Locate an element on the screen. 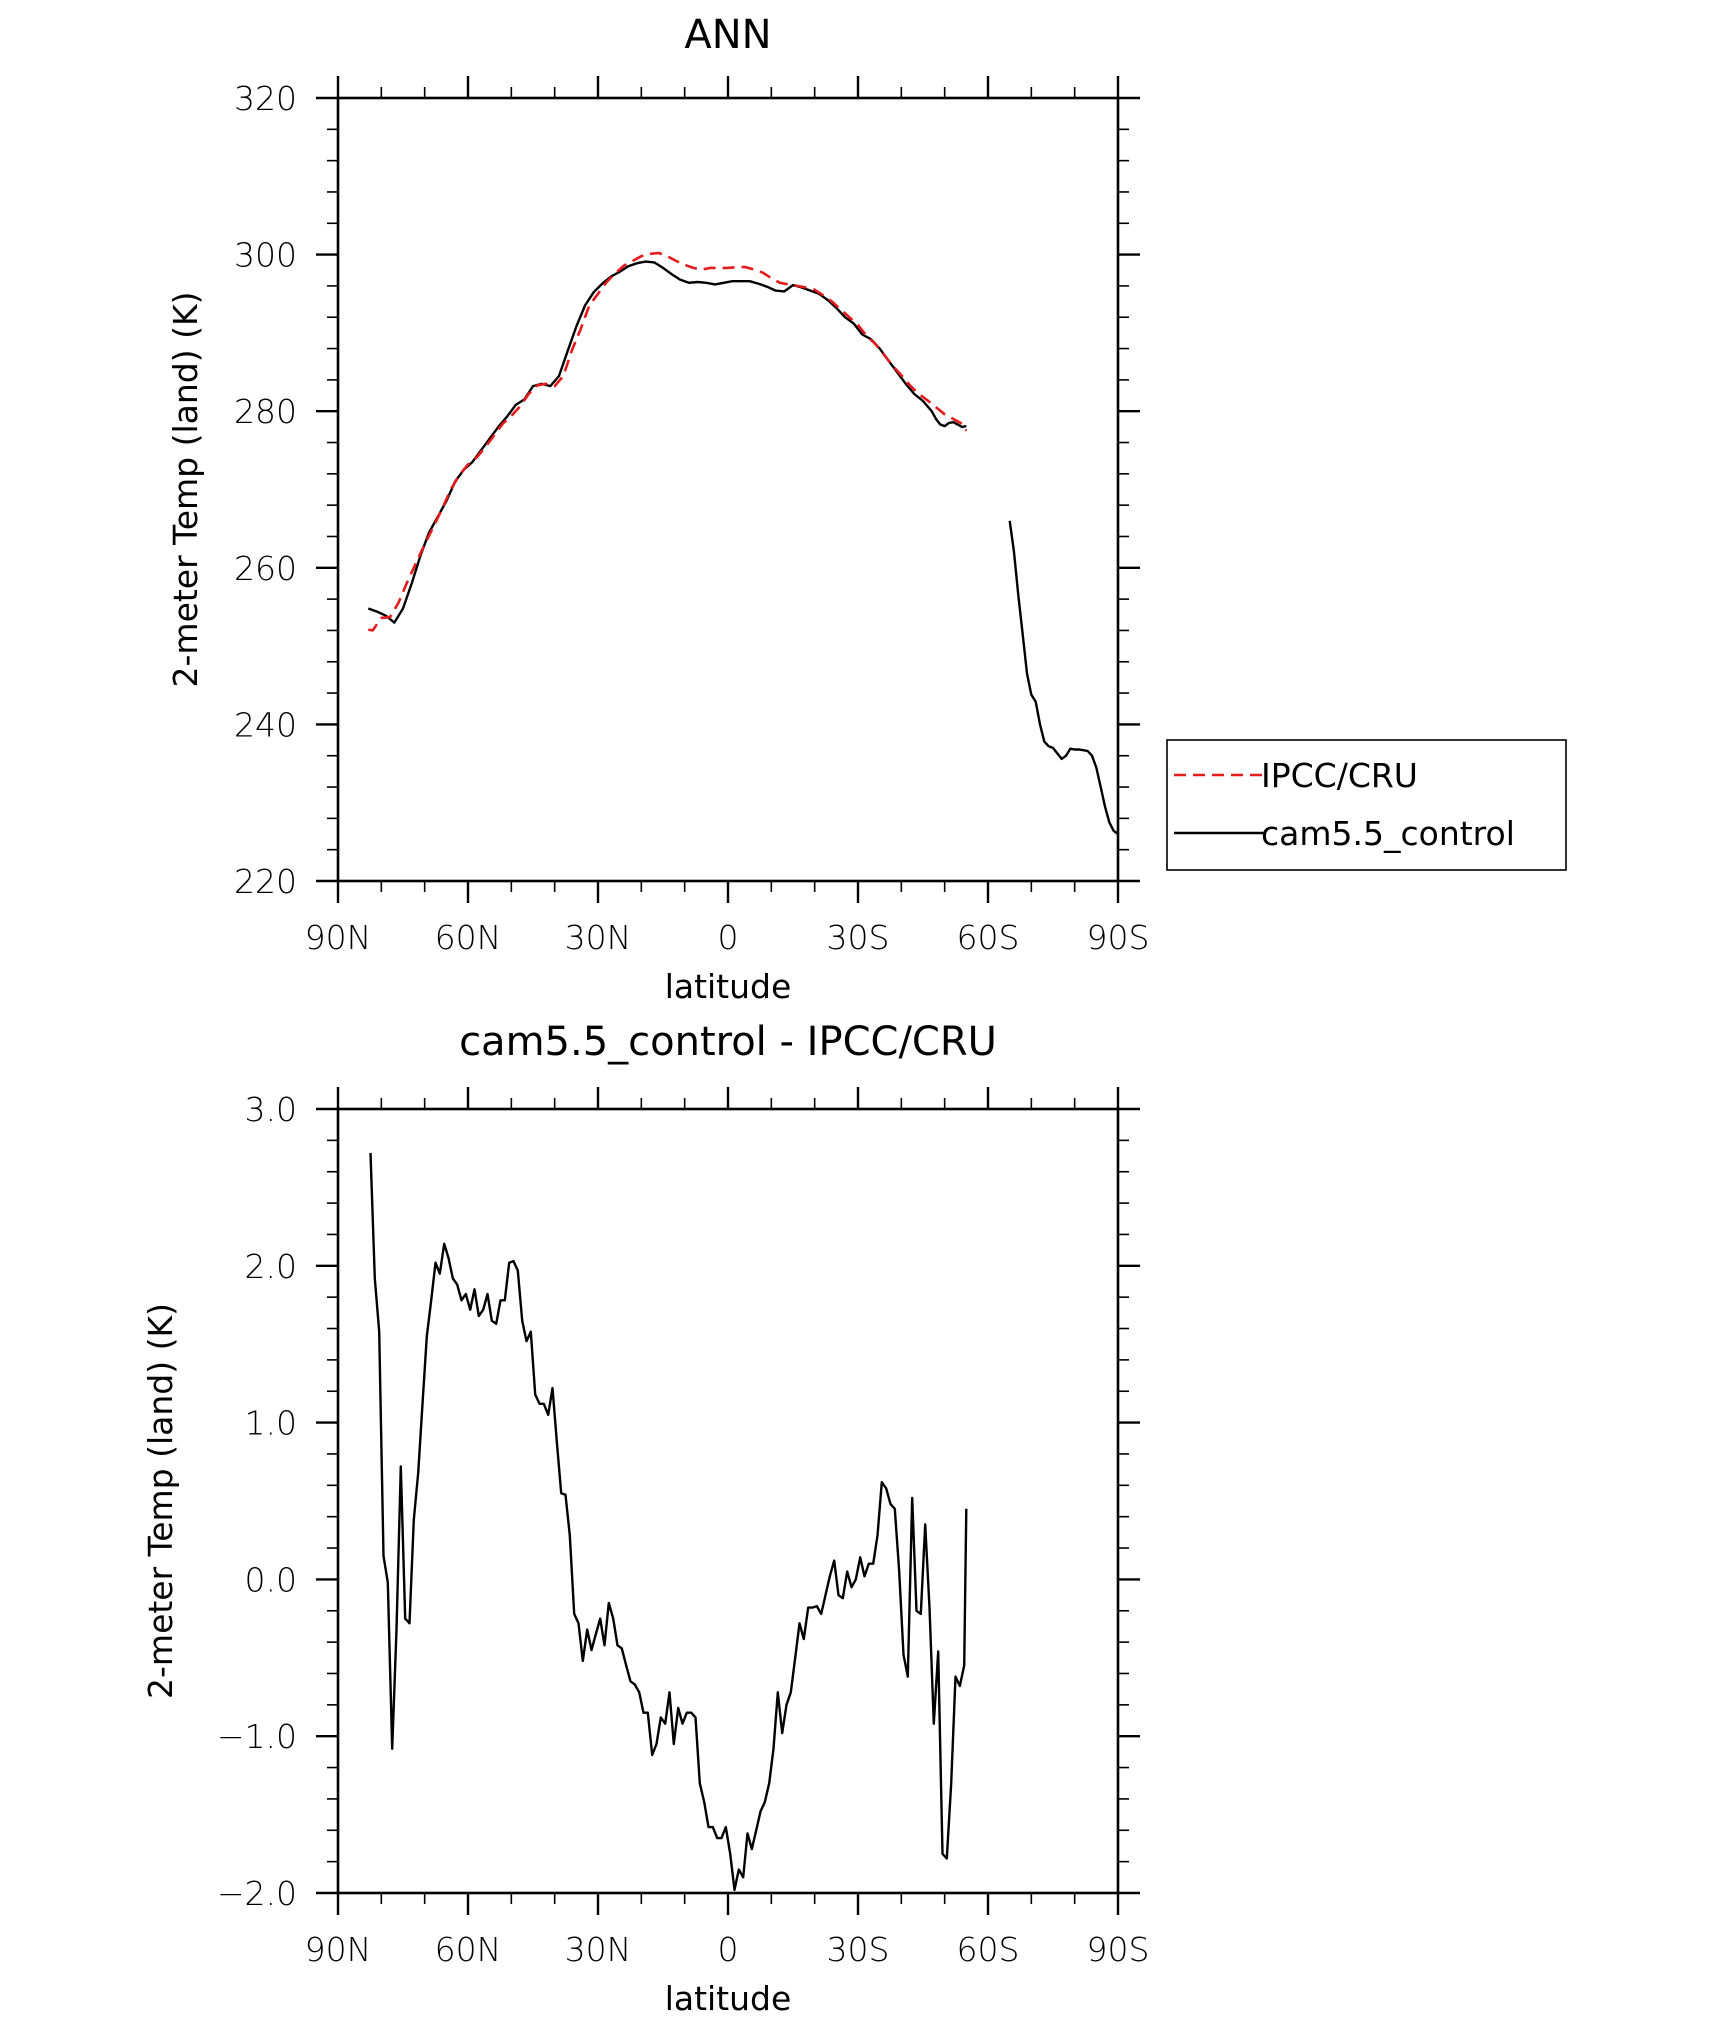  series-line-difference is located at coordinates (668, 1522).